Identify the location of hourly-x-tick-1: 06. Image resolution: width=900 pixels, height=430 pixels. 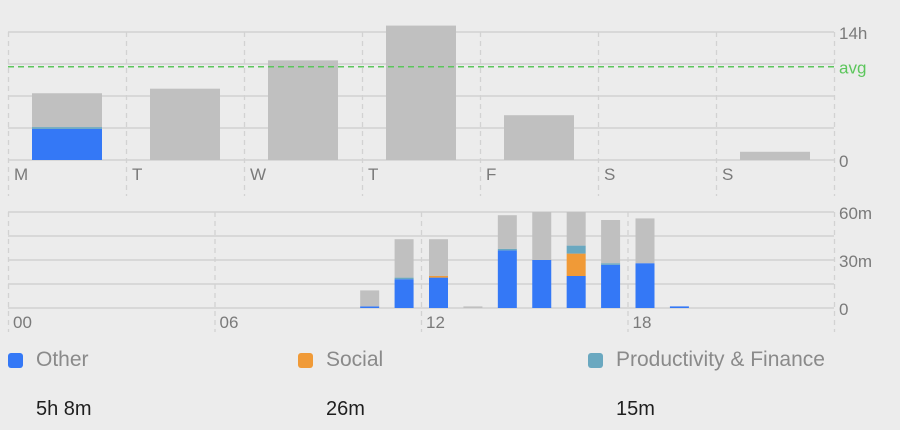
(229, 322).